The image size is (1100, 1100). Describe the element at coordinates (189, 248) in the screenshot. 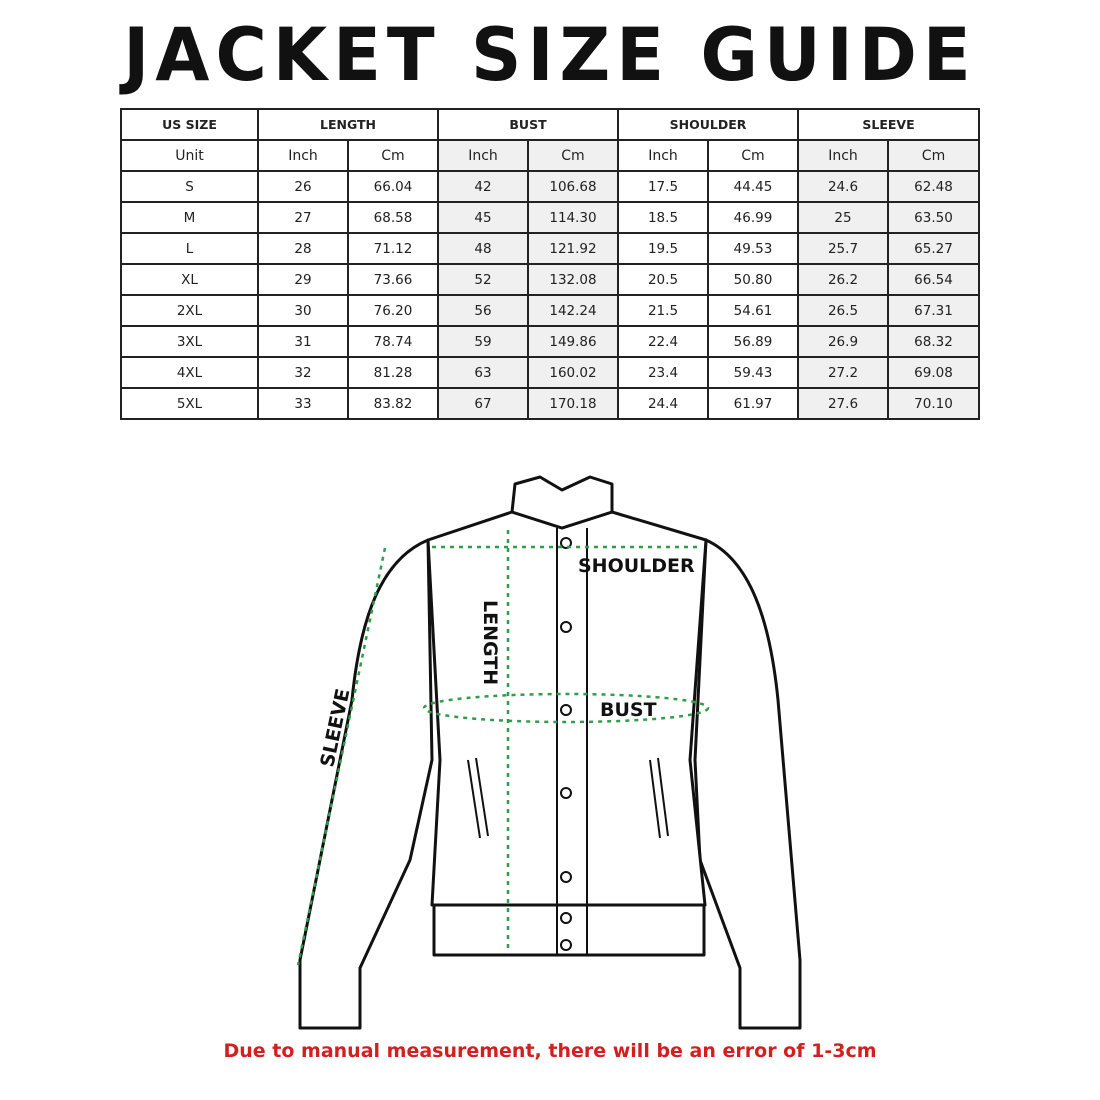

I see `size-cell: L` at that location.